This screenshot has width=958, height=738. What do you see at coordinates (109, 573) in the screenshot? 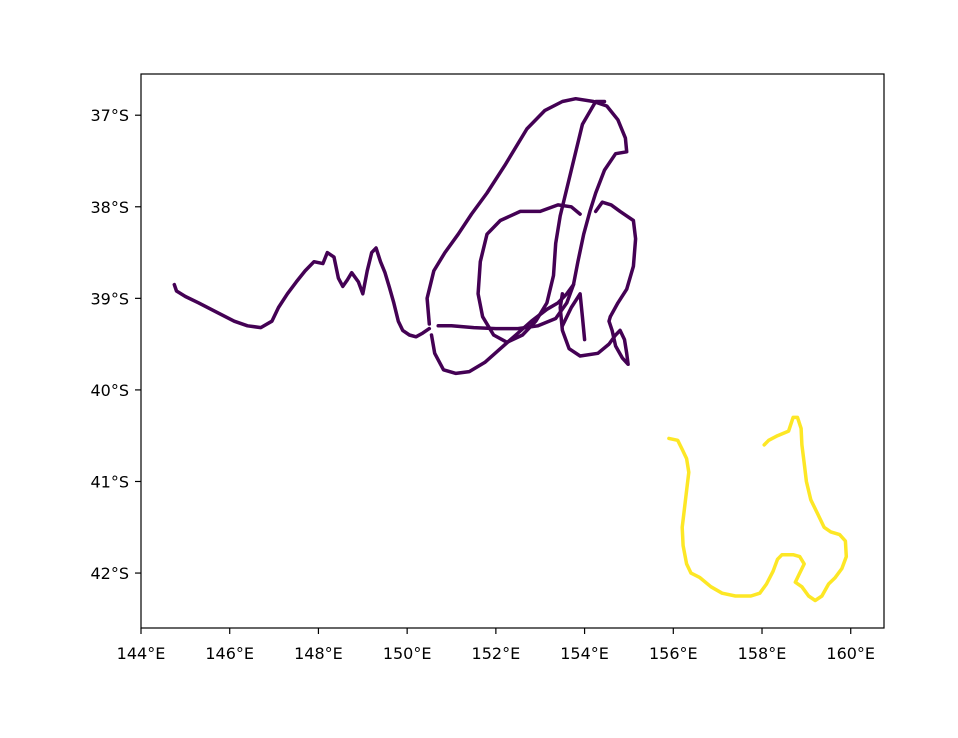
I see `y-tick-label: 42°S` at bounding box center [109, 573].